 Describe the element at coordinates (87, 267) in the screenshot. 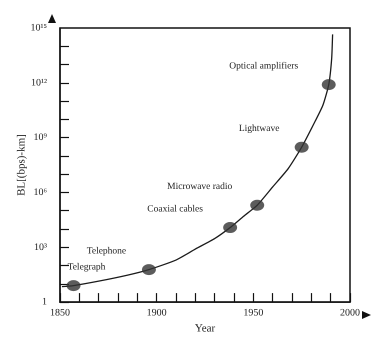

I see `annotation: Telegraph` at that location.